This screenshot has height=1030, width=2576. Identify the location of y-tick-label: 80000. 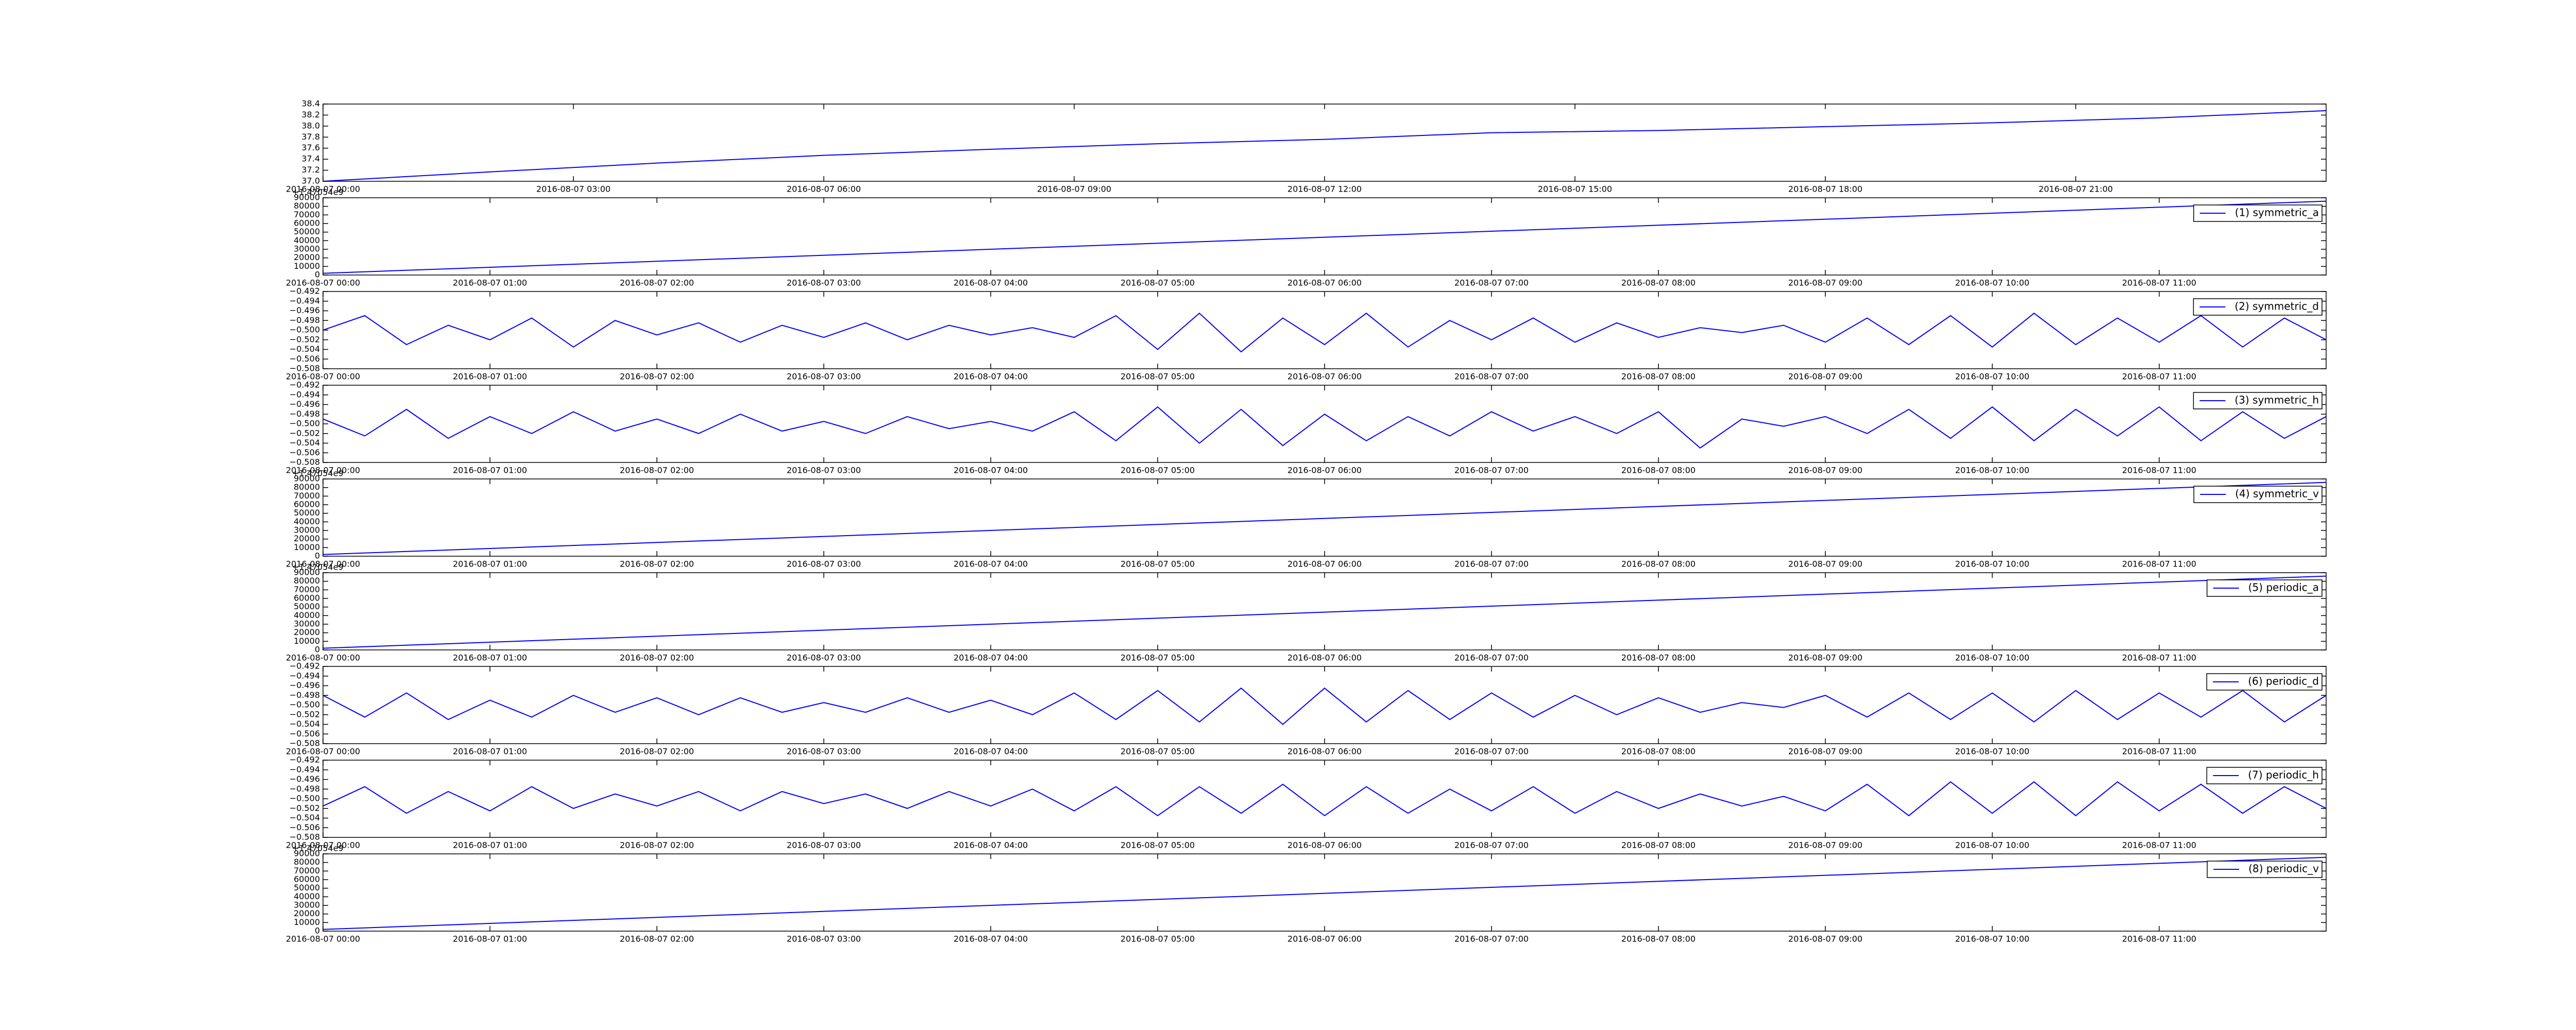
(307, 581).